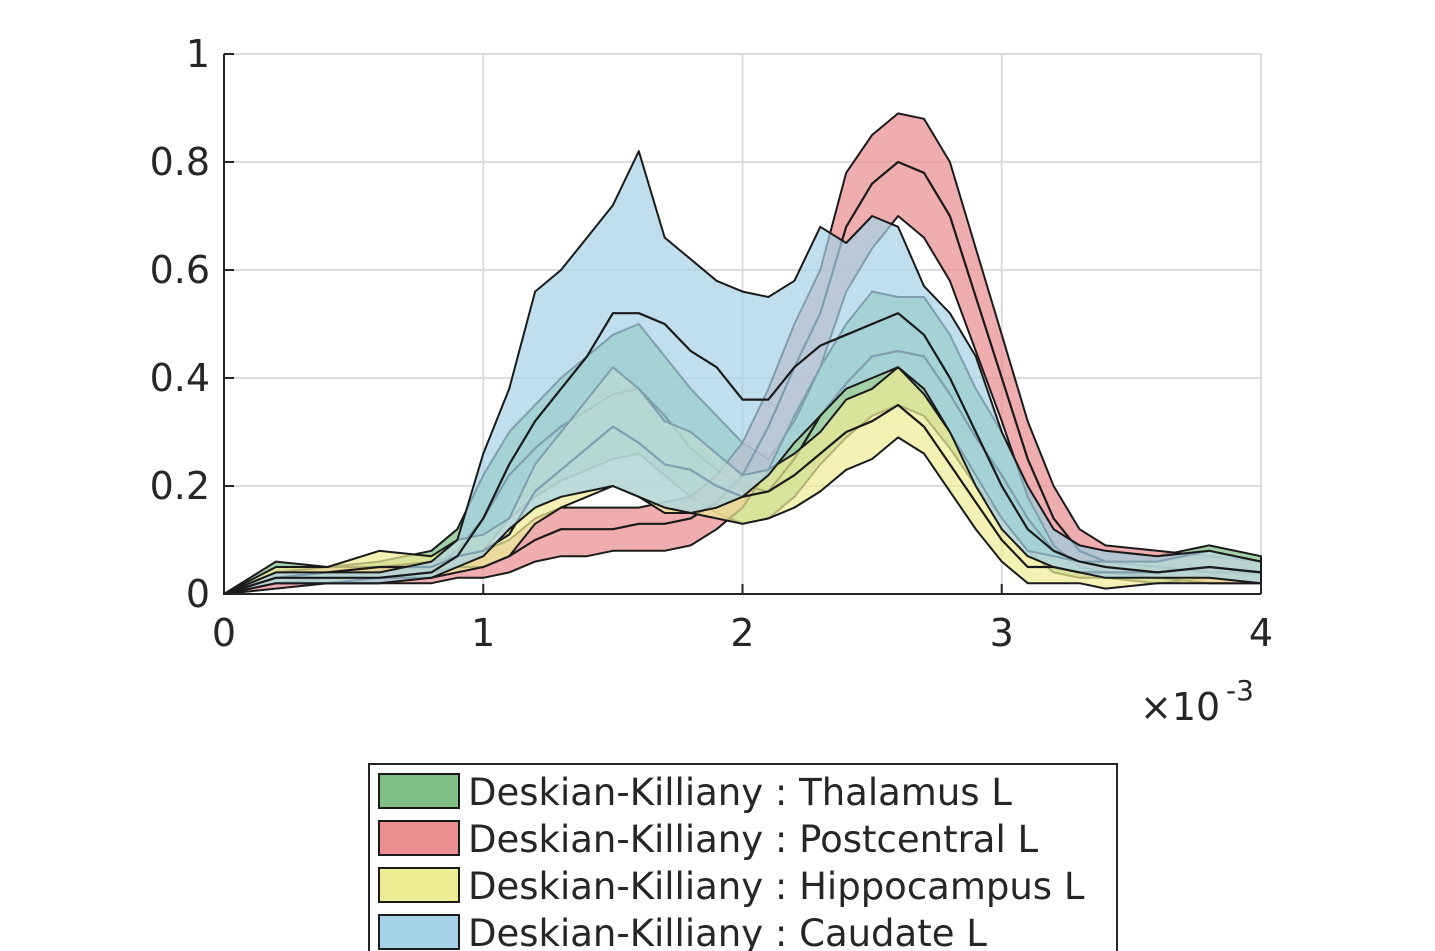  I want to click on legend-label: Deskian-Killiany : Caudate L, so click(727, 931).